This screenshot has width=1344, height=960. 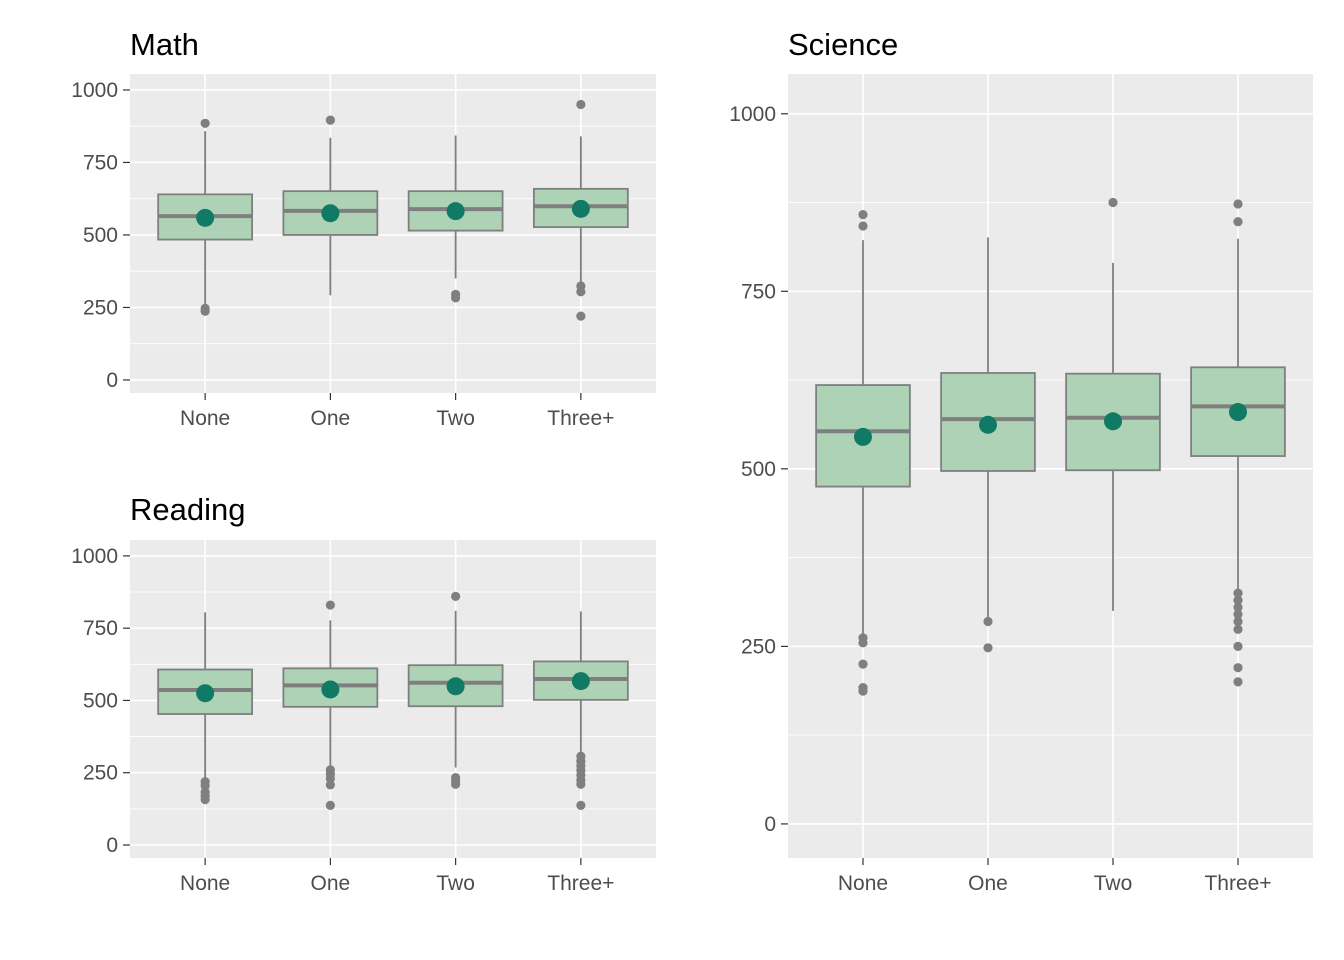 What do you see at coordinates (112, 380) in the screenshot?
I see `math-y-tick-label: 0` at bounding box center [112, 380].